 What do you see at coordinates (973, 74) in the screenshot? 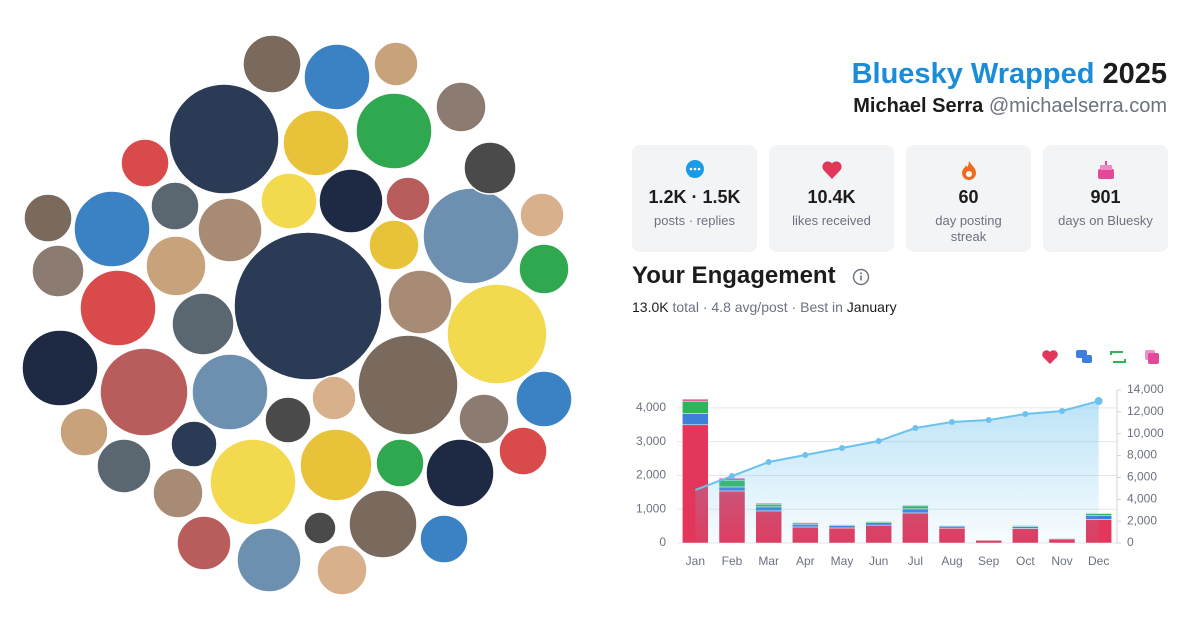
I see `brand: Bluesky Wrapped` at bounding box center [973, 74].